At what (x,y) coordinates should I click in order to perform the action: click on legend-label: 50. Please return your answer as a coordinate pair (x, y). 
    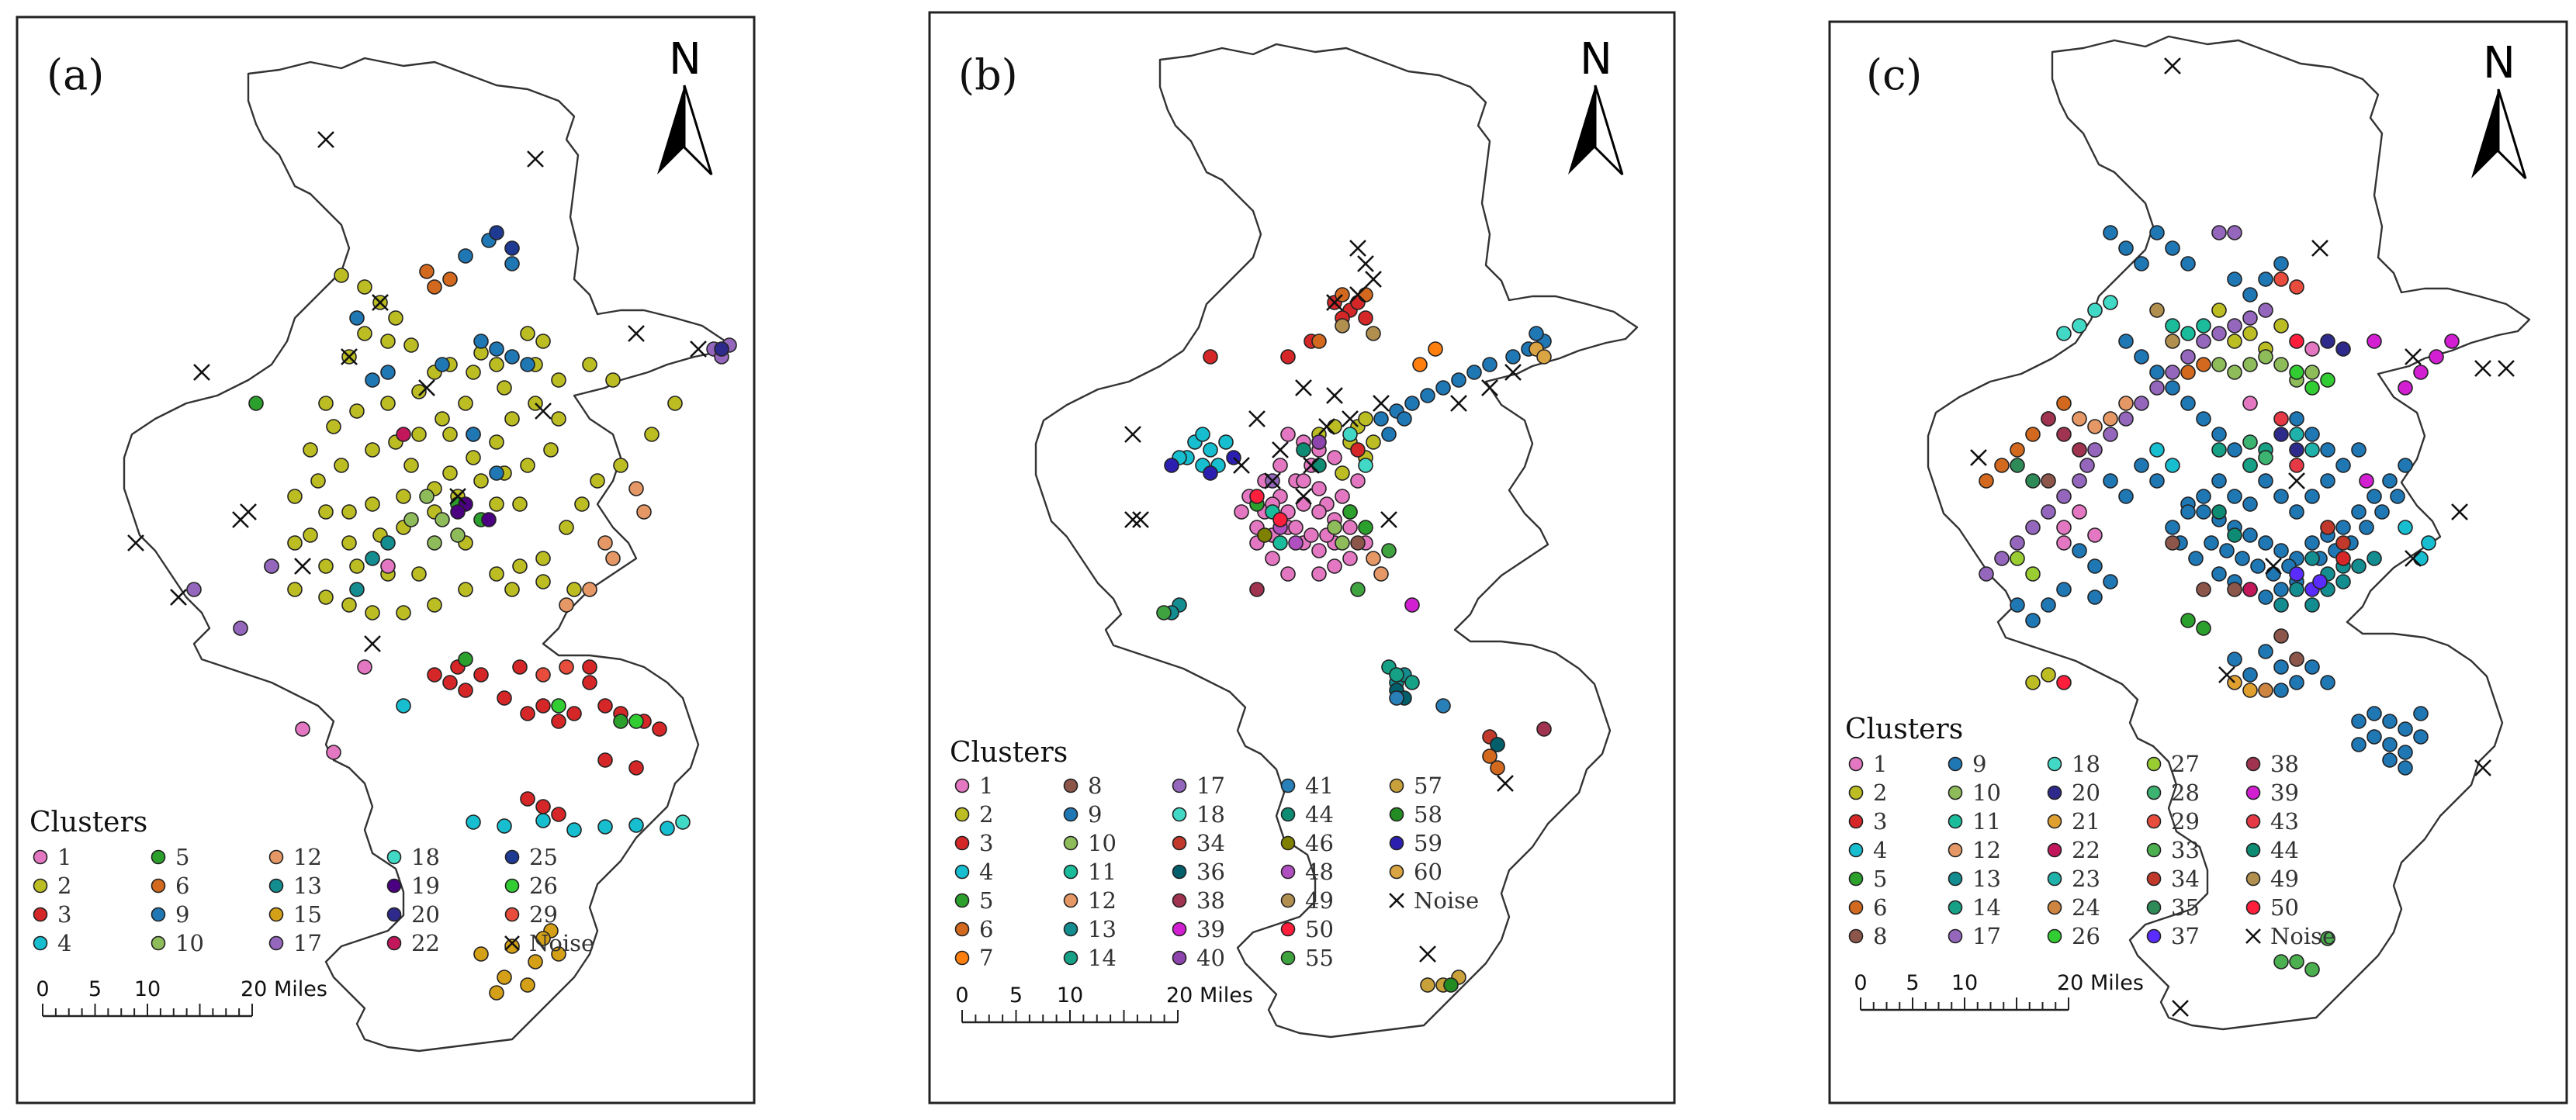
    Looking at the image, I should click on (2284, 908).